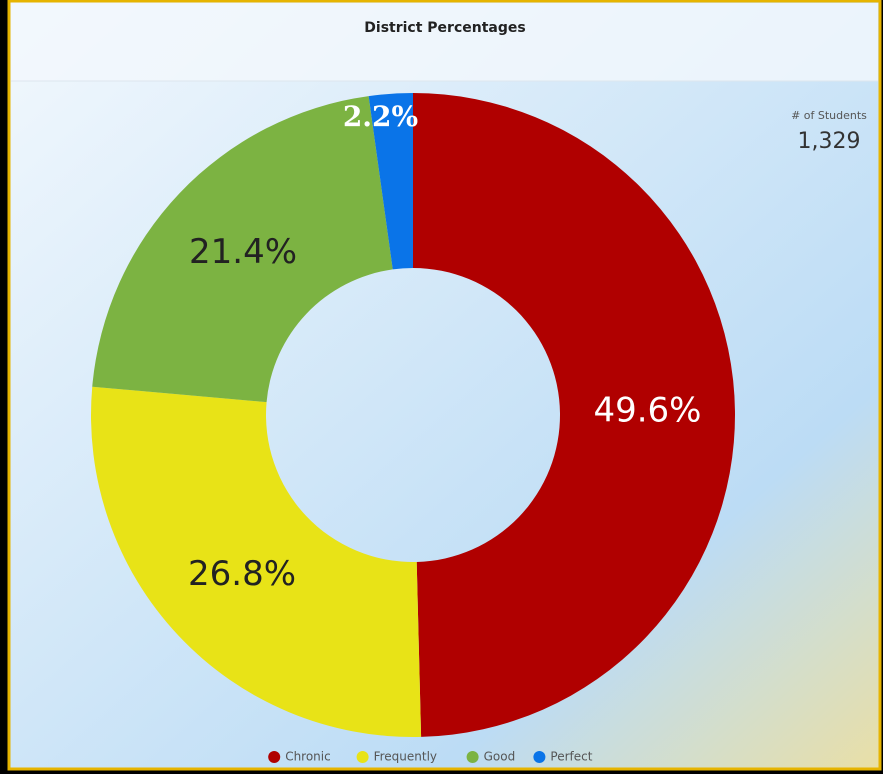 Image resolution: width=883 pixels, height=774 pixels. What do you see at coordinates (242, 574) in the screenshot?
I see `data-label: 26.8%` at bounding box center [242, 574].